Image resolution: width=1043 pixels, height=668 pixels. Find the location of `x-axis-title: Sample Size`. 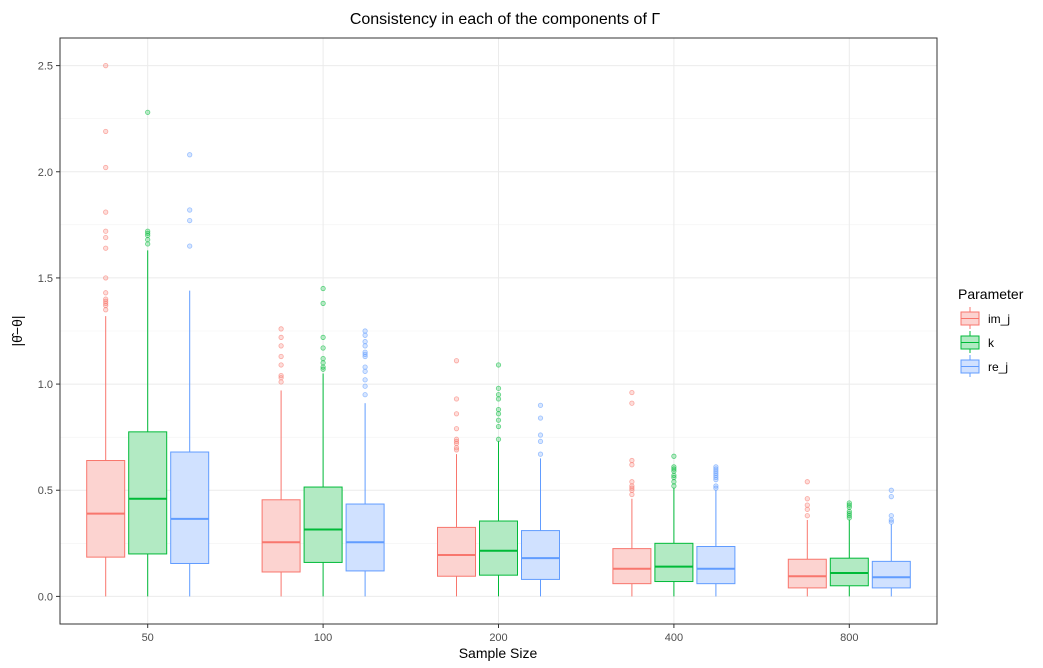

x-axis-title: Sample Size is located at coordinates (498, 653).